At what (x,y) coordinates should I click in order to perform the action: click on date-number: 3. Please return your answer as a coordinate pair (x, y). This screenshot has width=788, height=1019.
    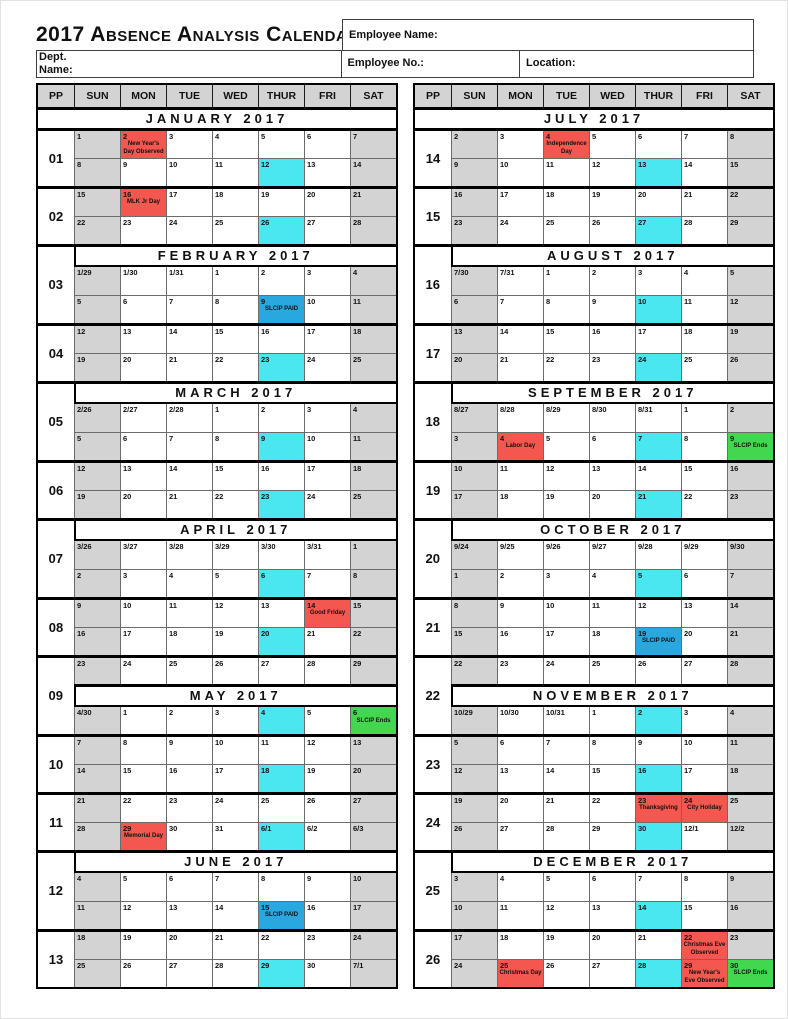
    Looking at the image, I should click on (171, 136).